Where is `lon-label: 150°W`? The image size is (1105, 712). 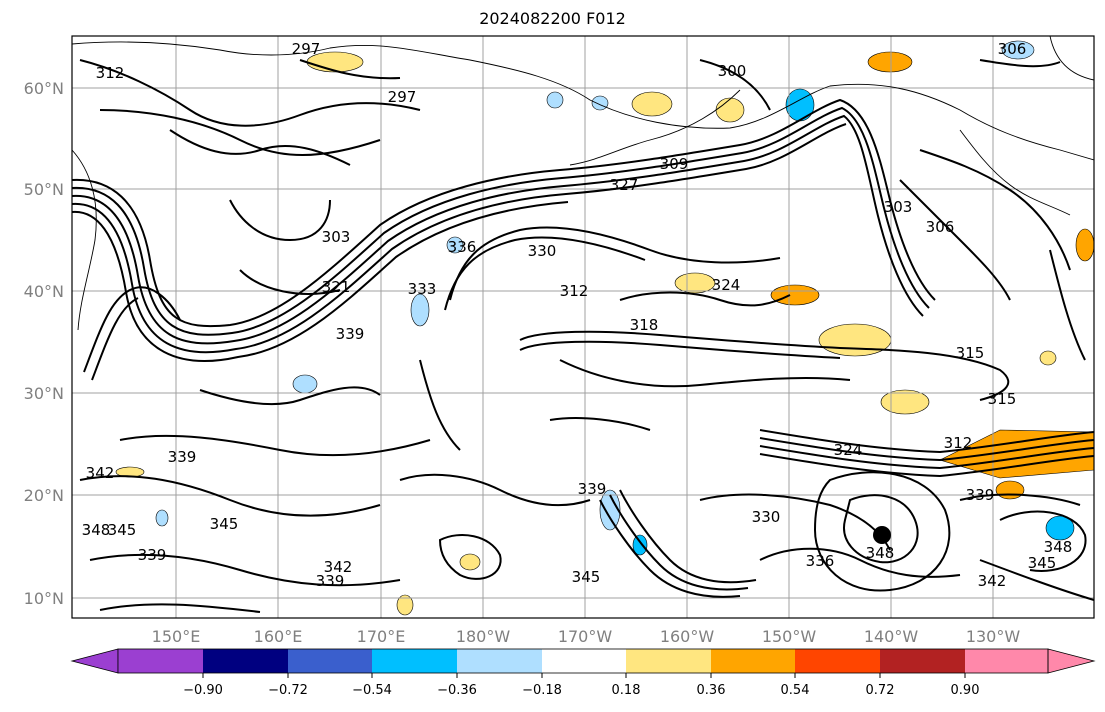 lon-label: 150°W is located at coordinates (789, 636).